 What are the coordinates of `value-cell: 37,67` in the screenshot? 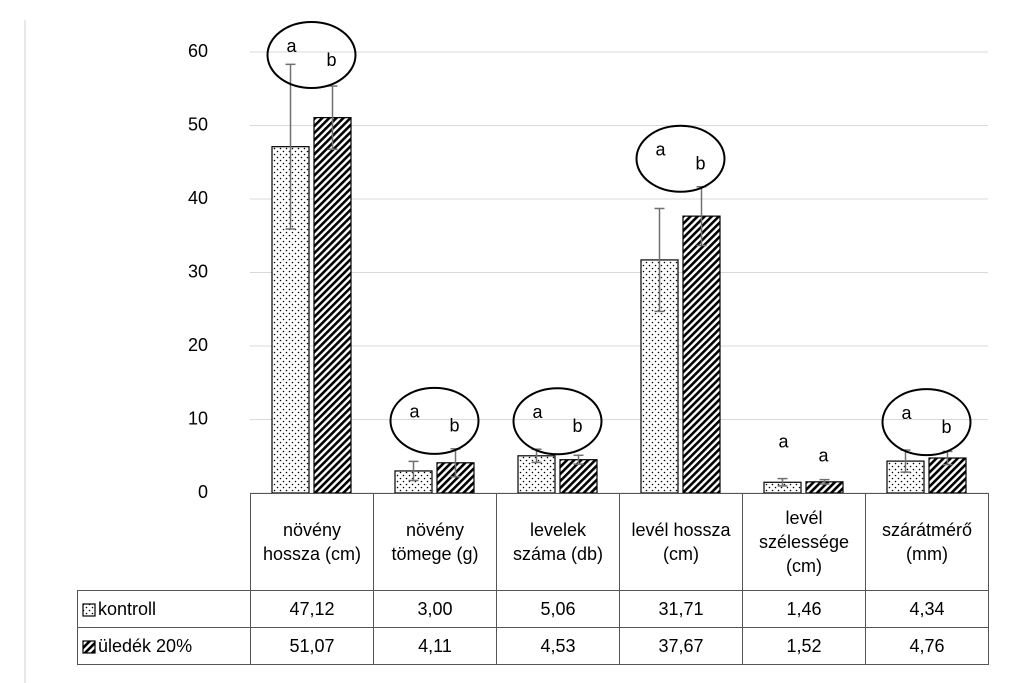 It's located at (681, 646).